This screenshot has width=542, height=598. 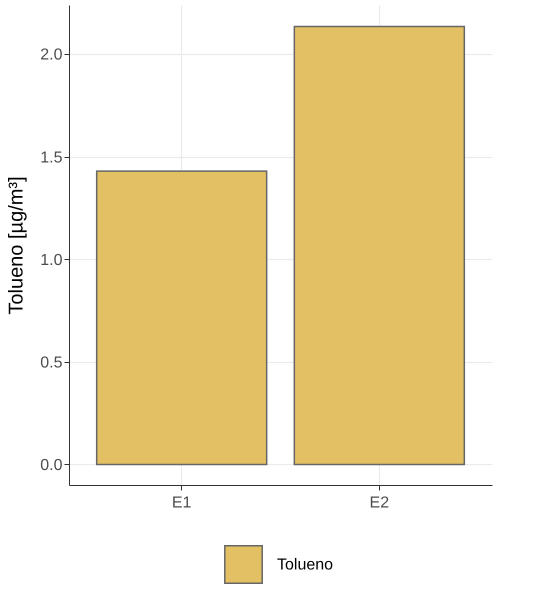 What do you see at coordinates (51, 157) in the screenshot?
I see `y-tick-label: 1.5` at bounding box center [51, 157].